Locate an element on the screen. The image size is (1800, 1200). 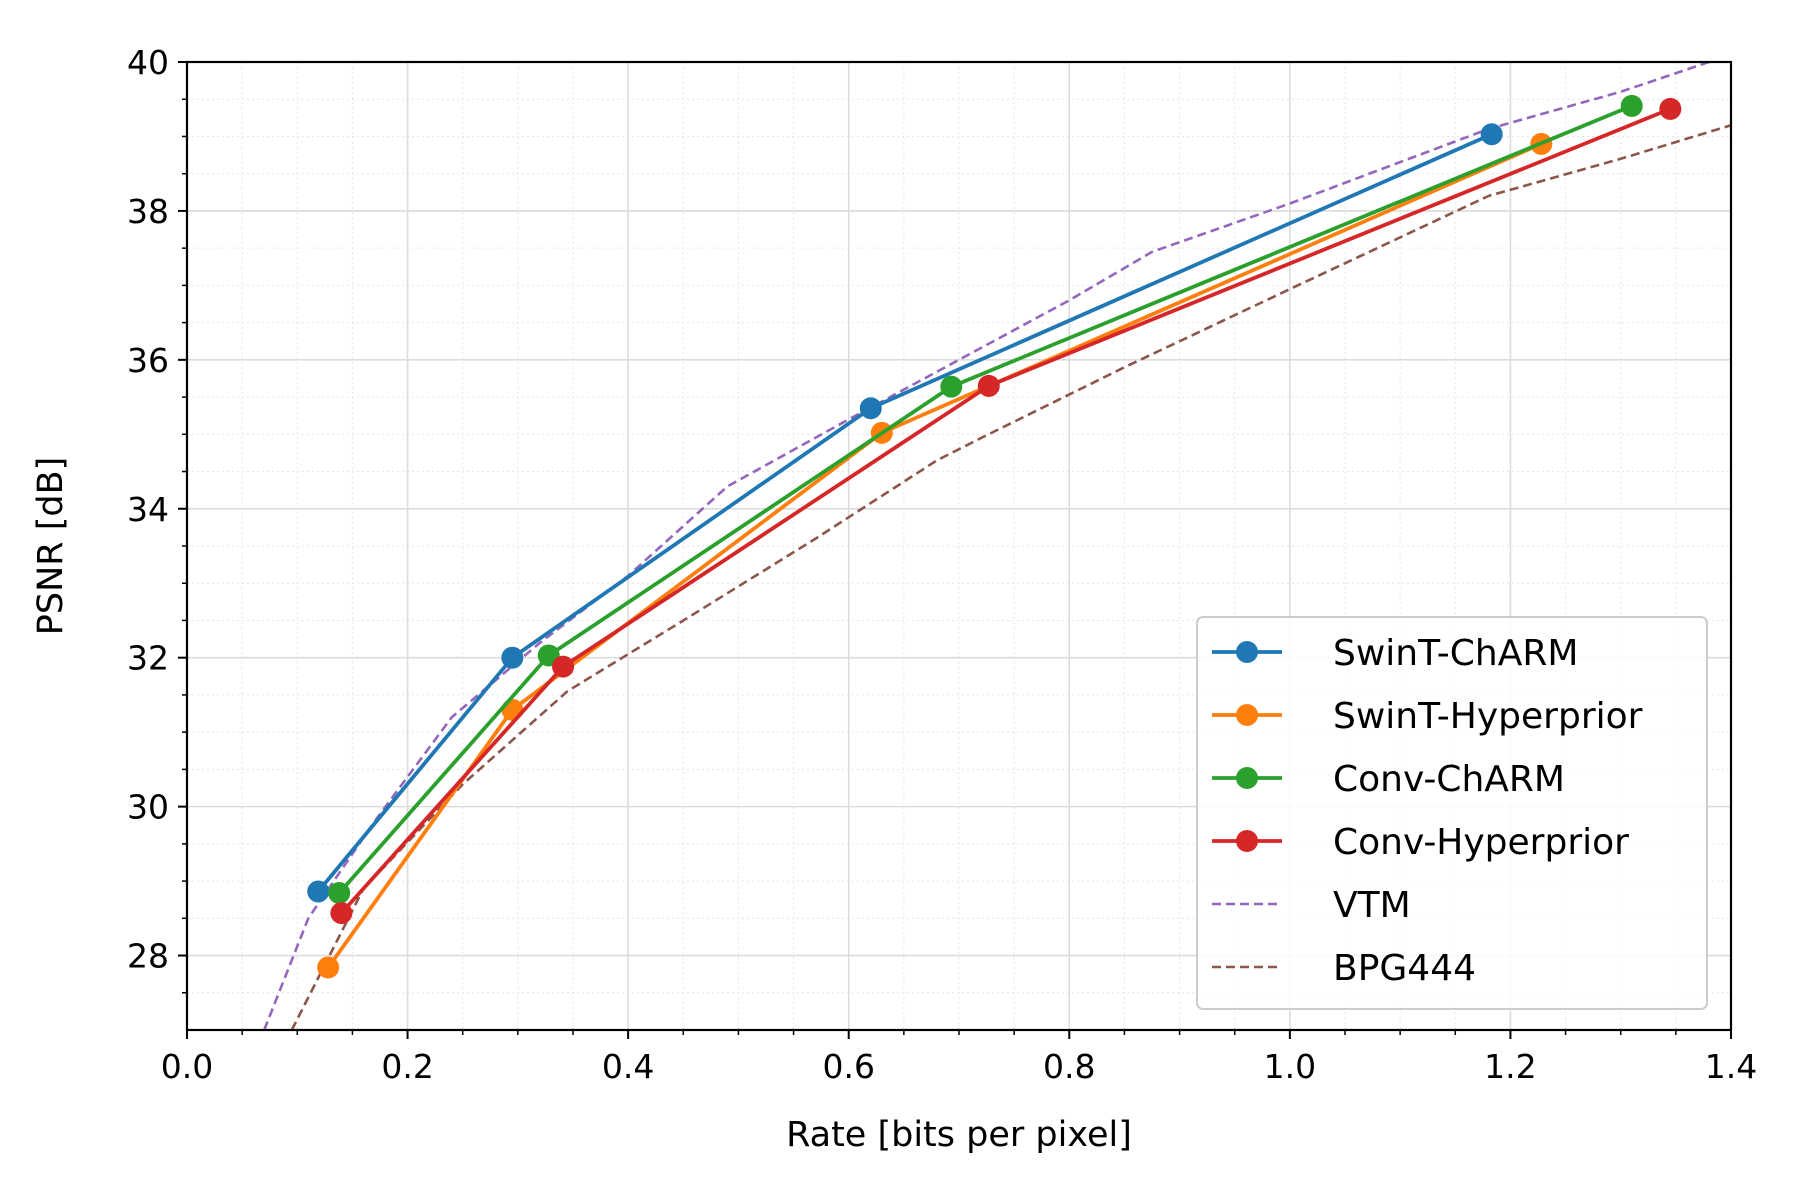
x-tick-label: 0.0 is located at coordinates (187, 1066).